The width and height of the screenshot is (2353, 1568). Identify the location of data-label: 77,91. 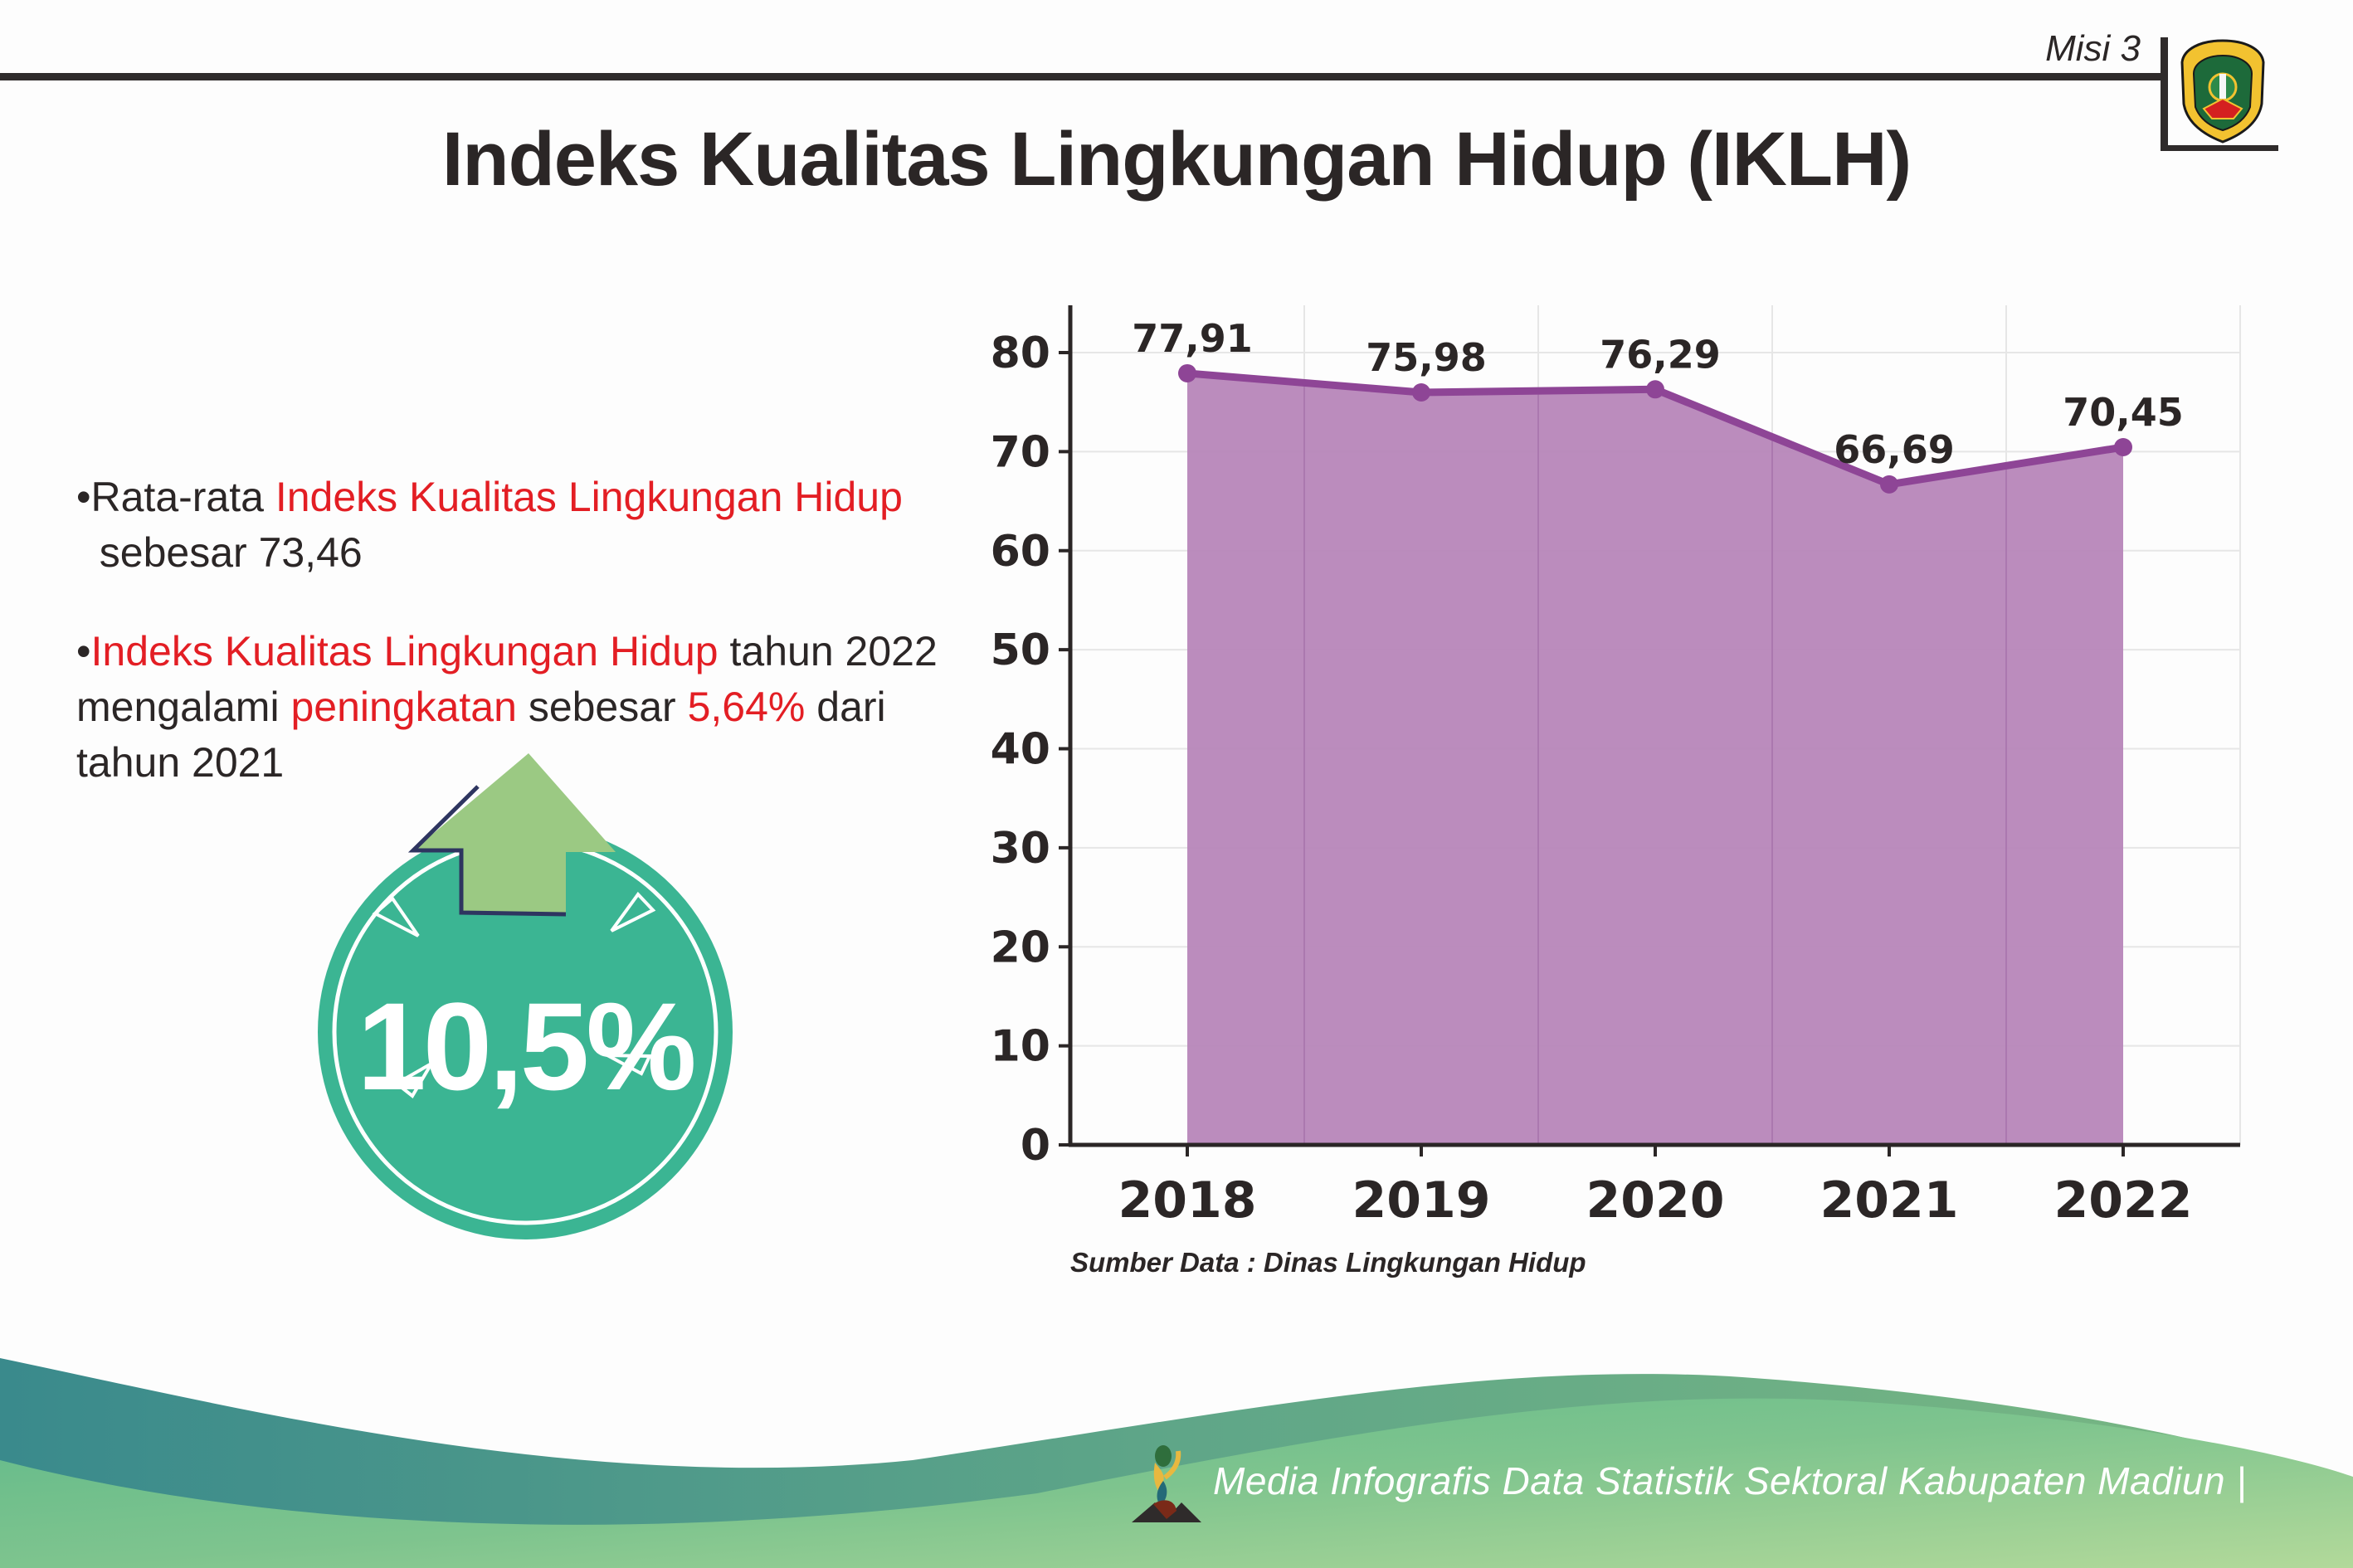
(1192, 338).